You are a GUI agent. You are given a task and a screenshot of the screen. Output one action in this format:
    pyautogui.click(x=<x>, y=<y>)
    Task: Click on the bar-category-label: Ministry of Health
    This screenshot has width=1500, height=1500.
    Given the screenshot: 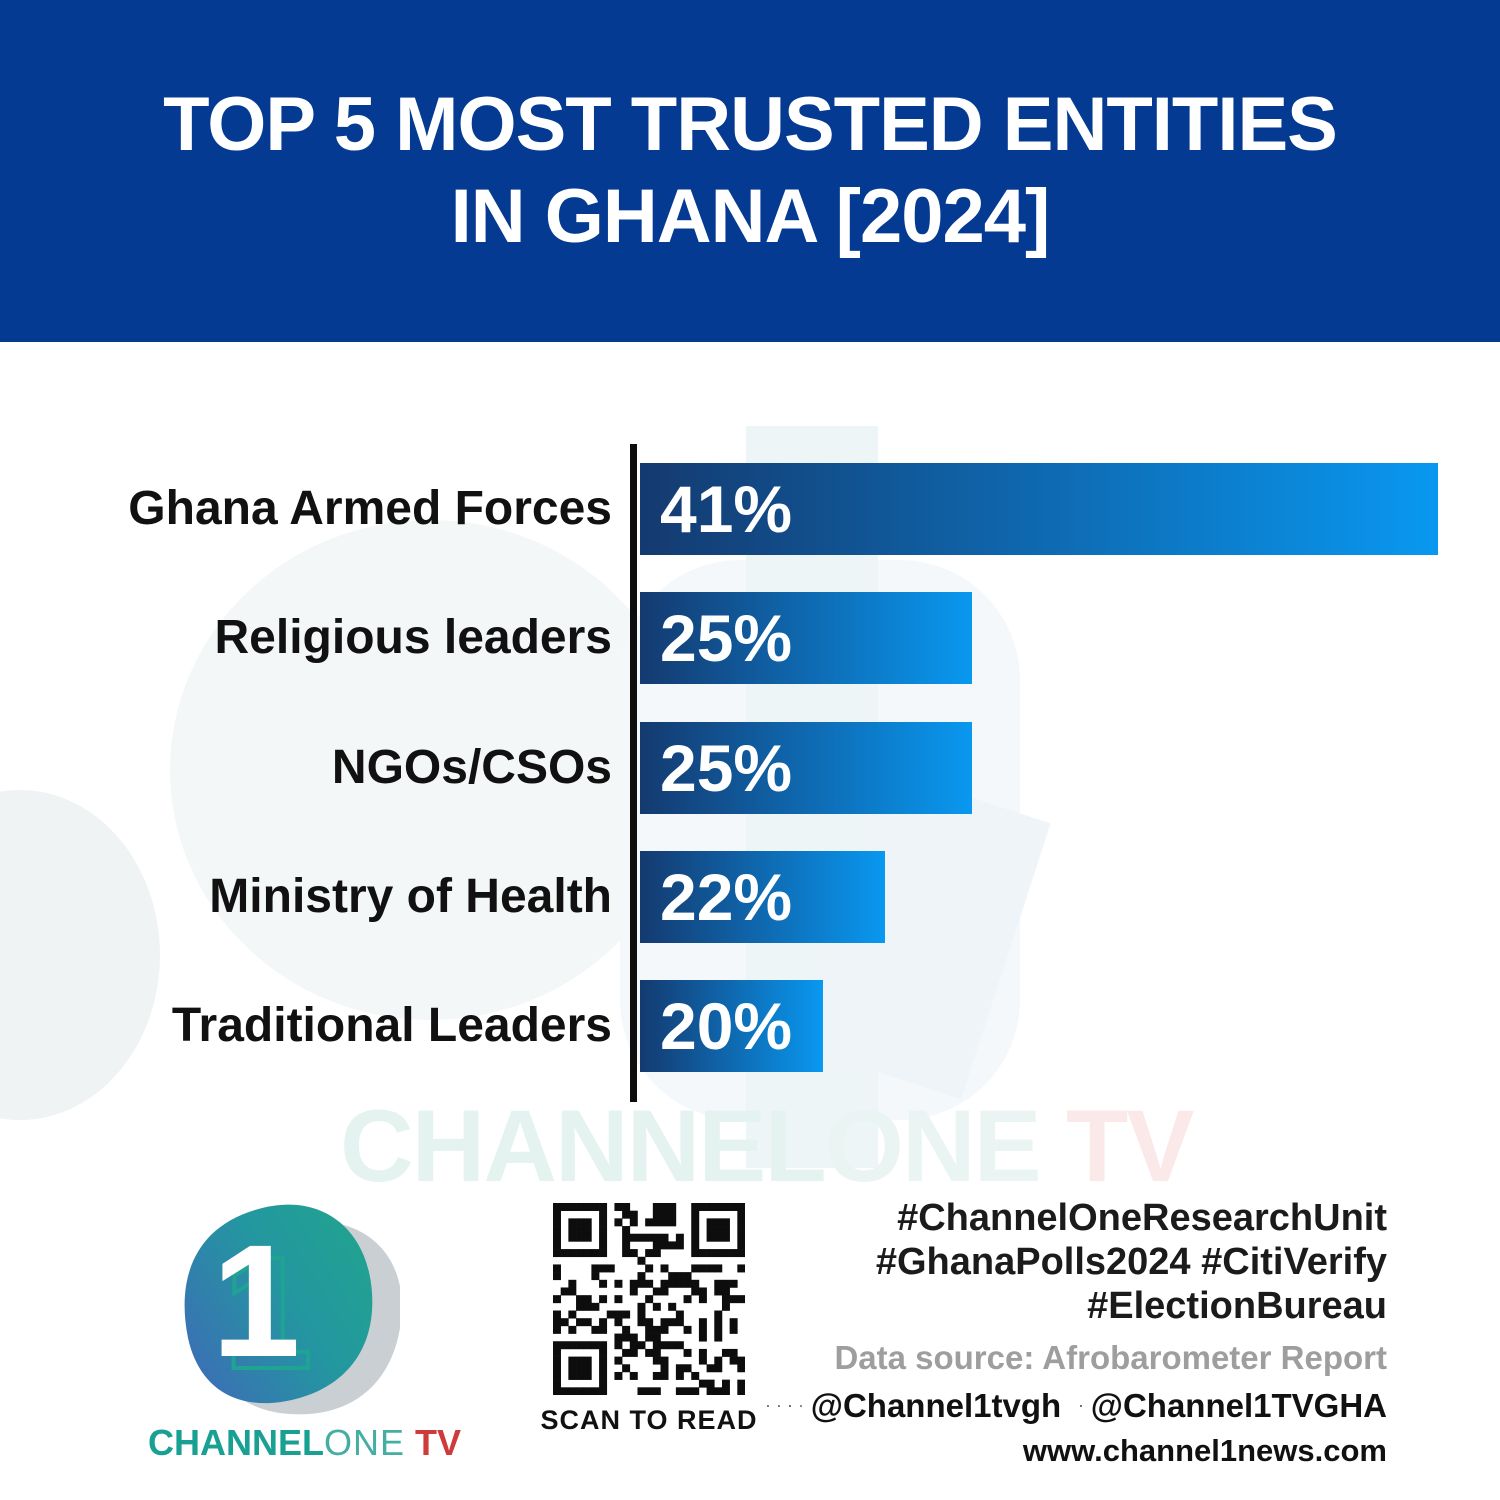 What is the action you would take?
    pyautogui.click(x=410, y=896)
    